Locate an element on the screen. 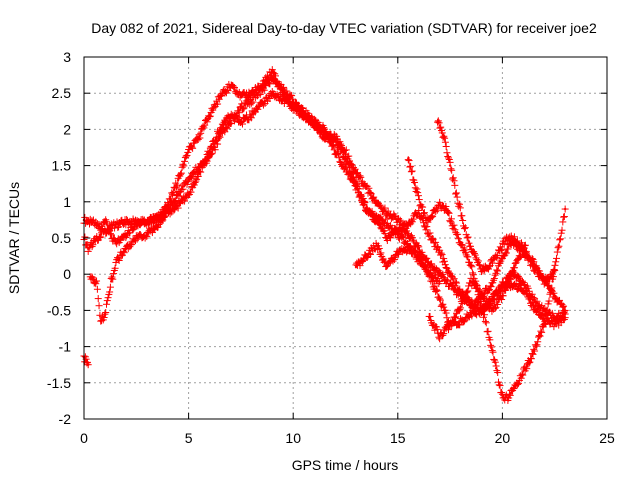 This screenshot has height=480, width=640. series-track-g is located at coordinates (492, 293).